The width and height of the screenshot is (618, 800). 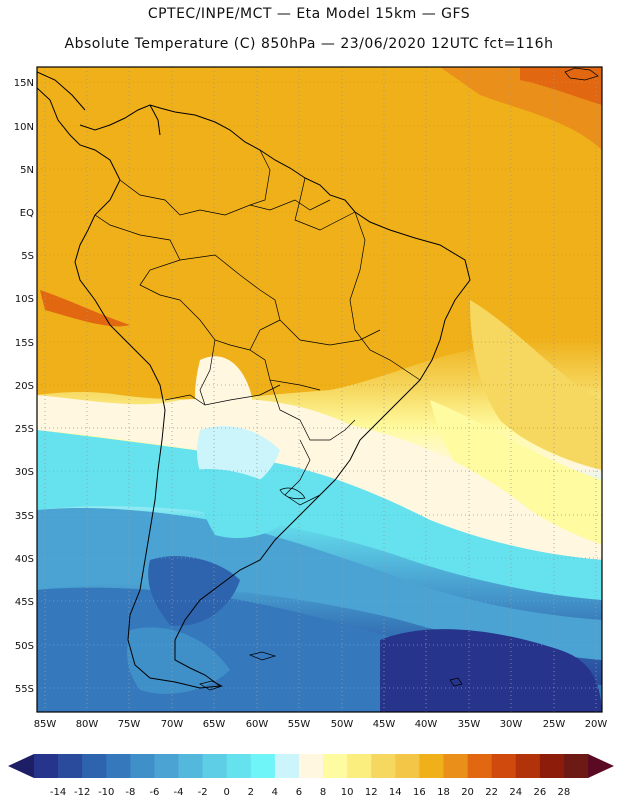 I want to click on lon-label: 75W, so click(x=129, y=724).